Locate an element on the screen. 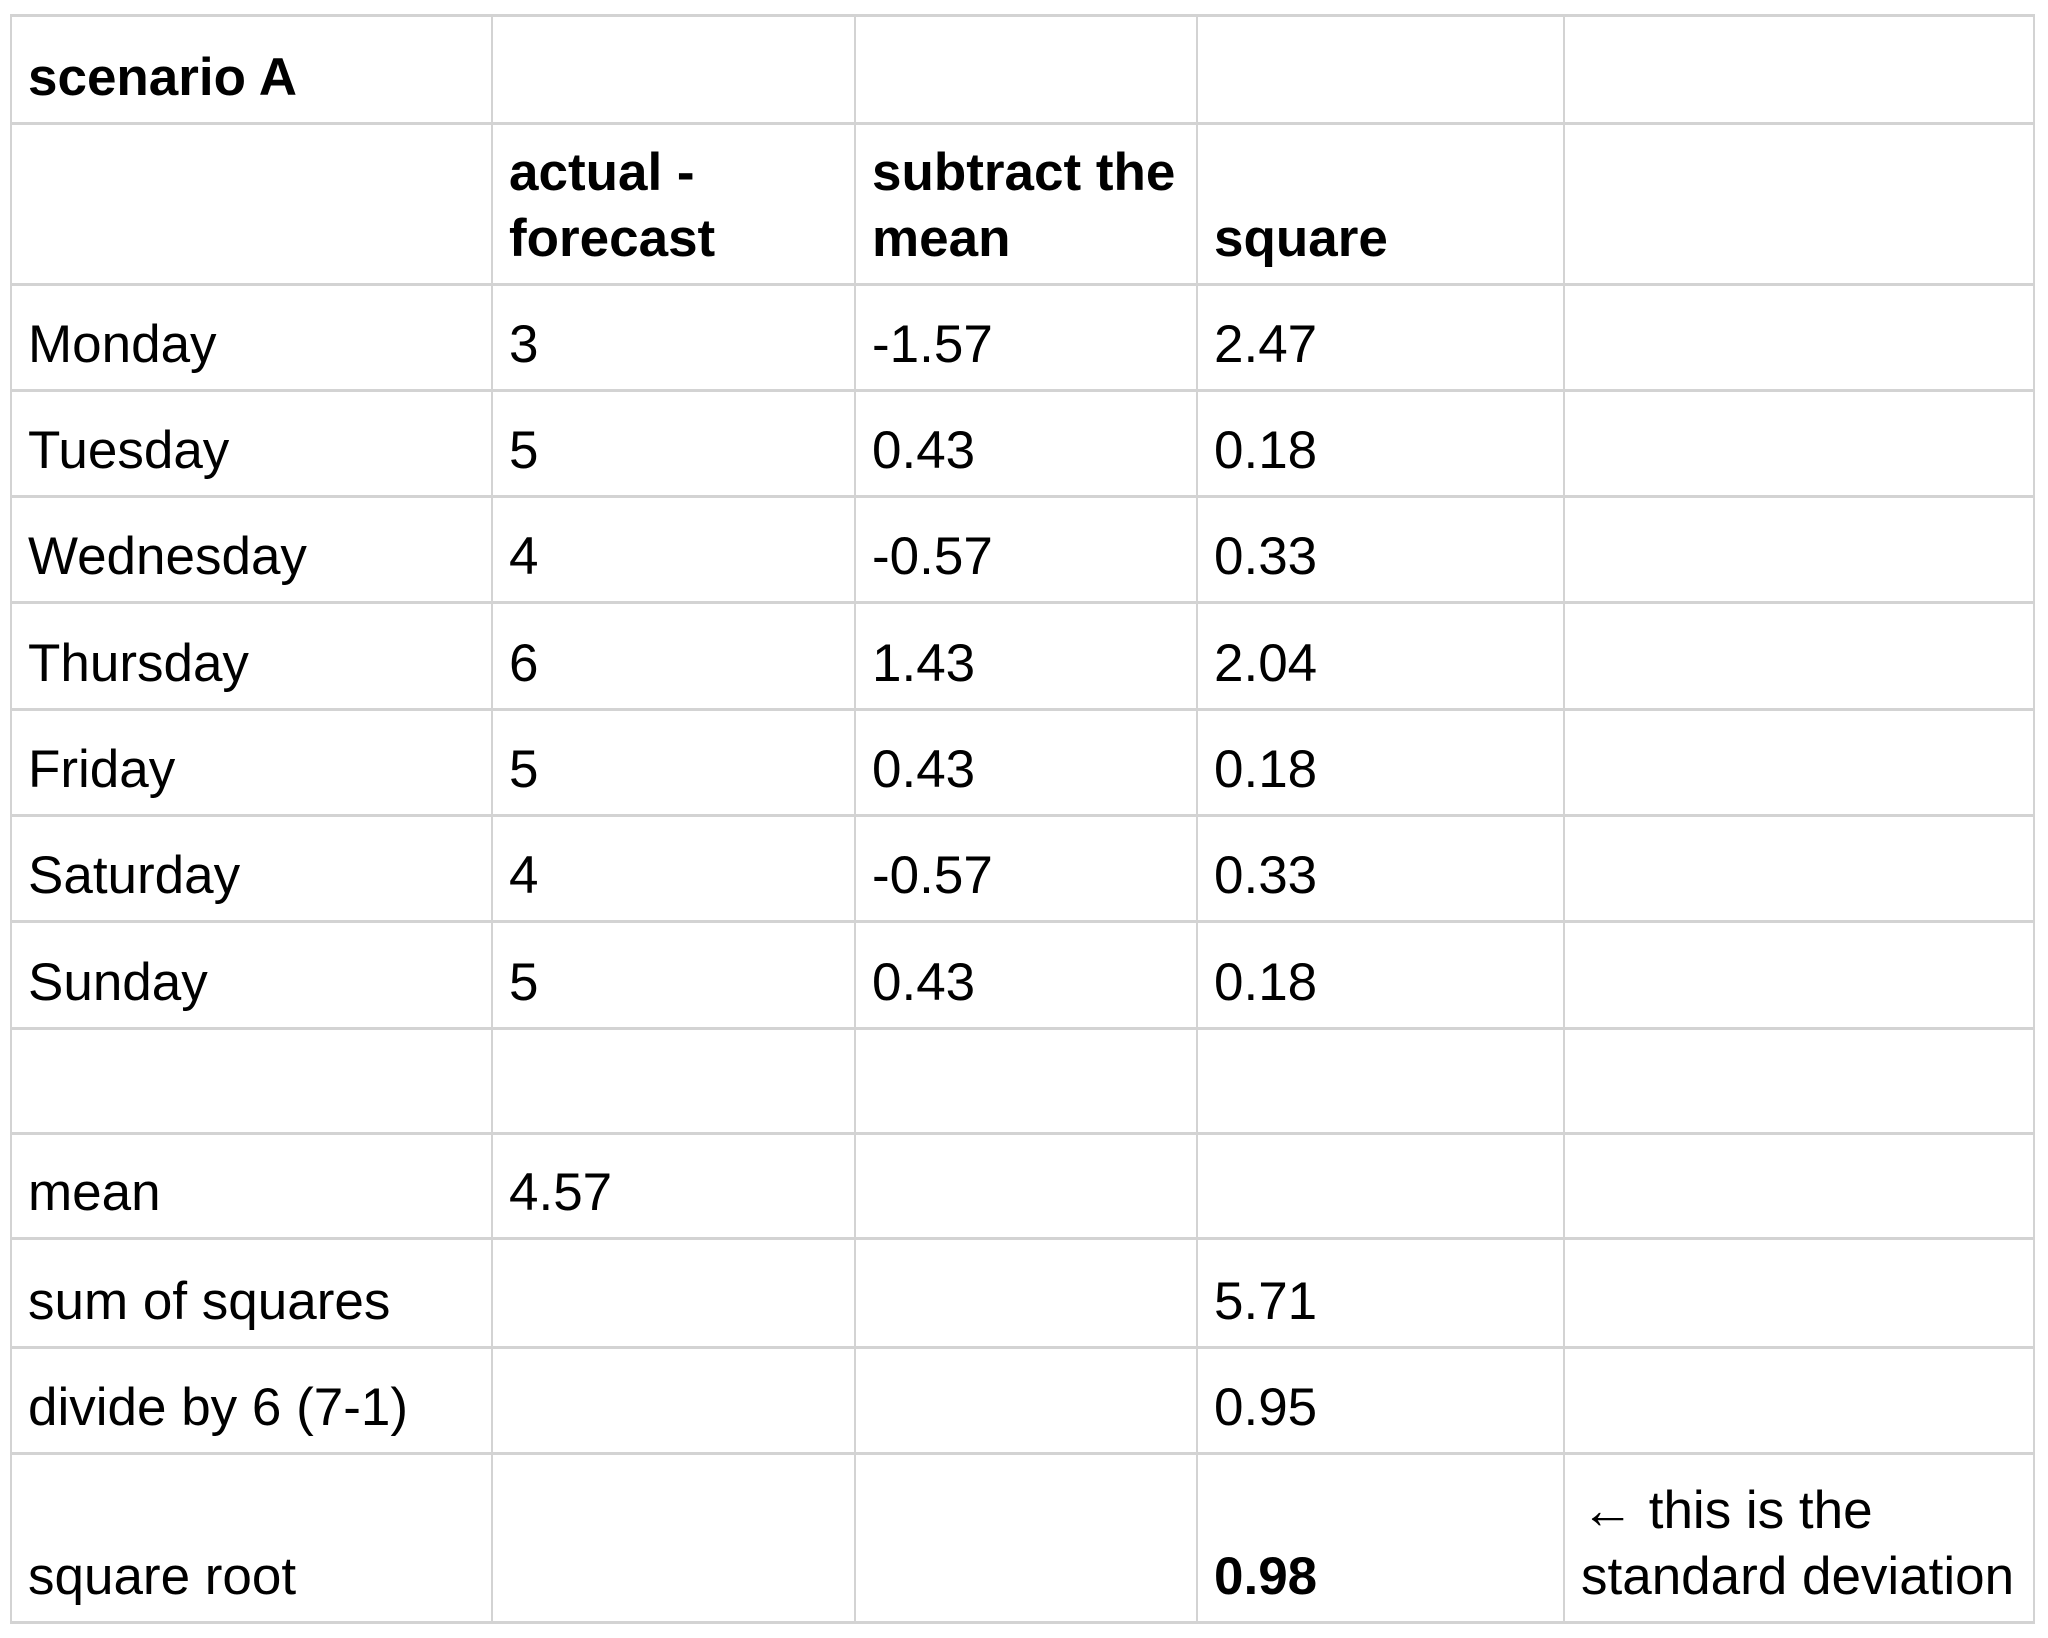 Image resolution: width=2048 pixels, height=1638 pixels. cell-r9-c3 is located at coordinates (1380, 1081).